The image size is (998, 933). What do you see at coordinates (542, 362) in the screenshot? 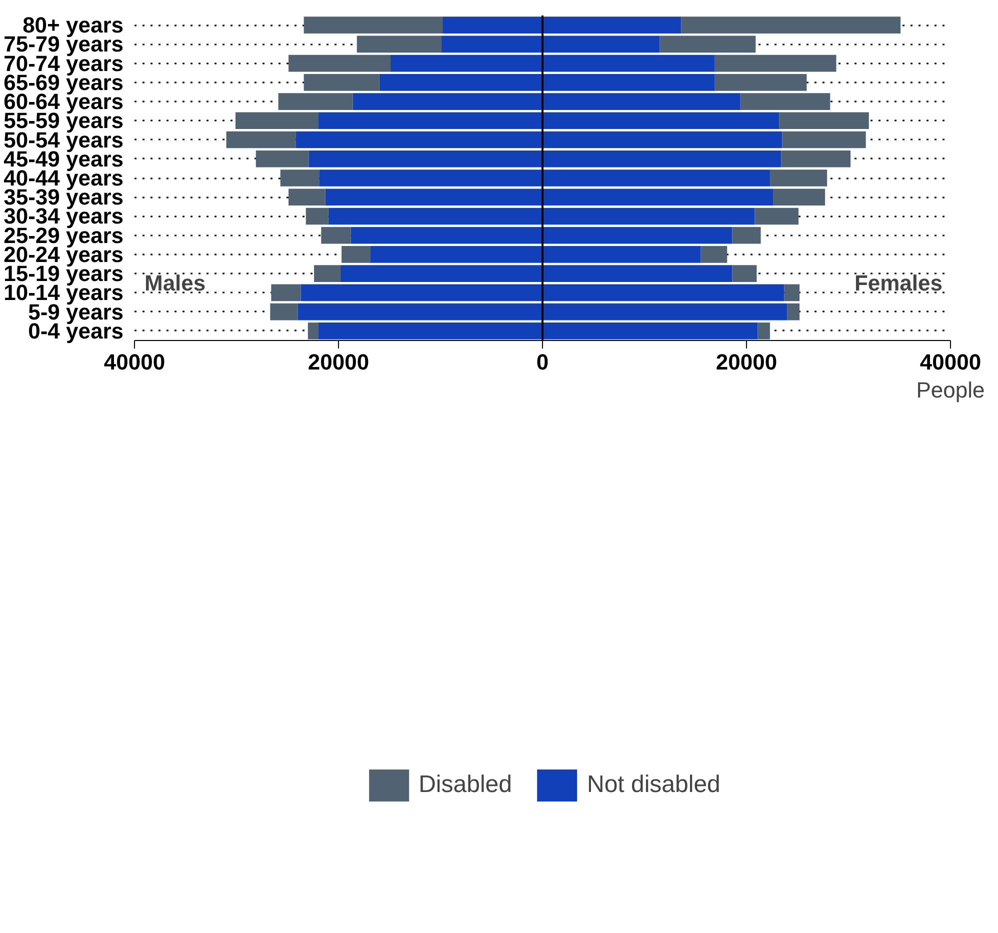
I see `x-tick-label: 0` at bounding box center [542, 362].